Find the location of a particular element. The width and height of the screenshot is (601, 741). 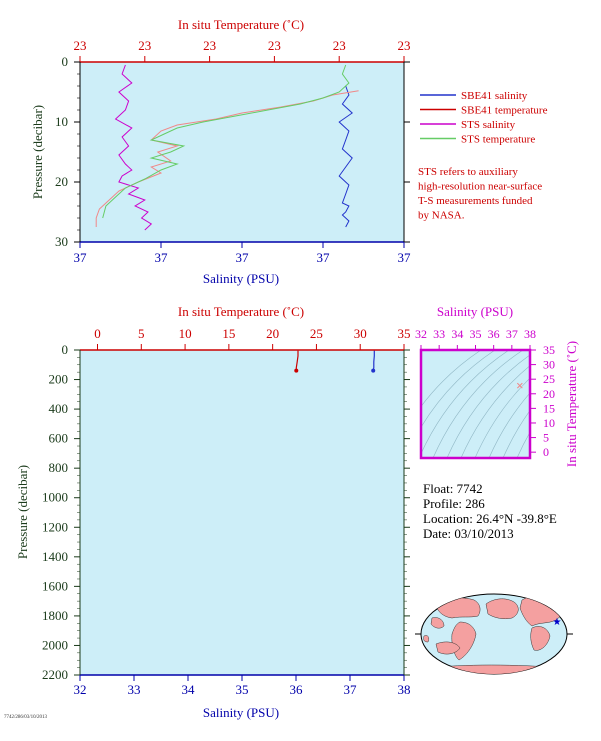

top-panel-pressure-tick-label: 20 is located at coordinates (61, 181).